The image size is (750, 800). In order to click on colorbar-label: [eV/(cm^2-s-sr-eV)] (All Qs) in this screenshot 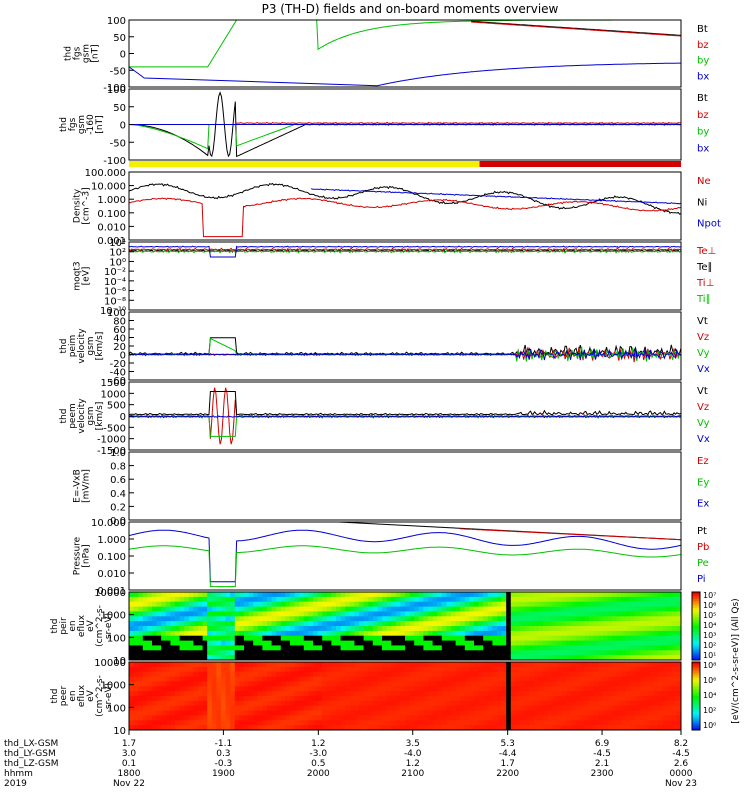, I will do `click(736, 660)`.